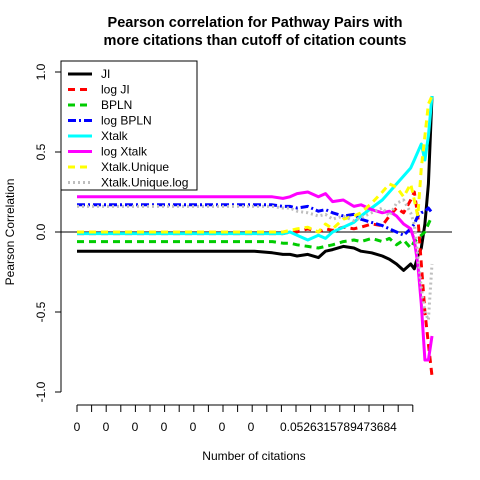  What do you see at coordinates (255, 220) in the screenshot?
I see `series-line-log-bpln` at bounding box center [255, 220].